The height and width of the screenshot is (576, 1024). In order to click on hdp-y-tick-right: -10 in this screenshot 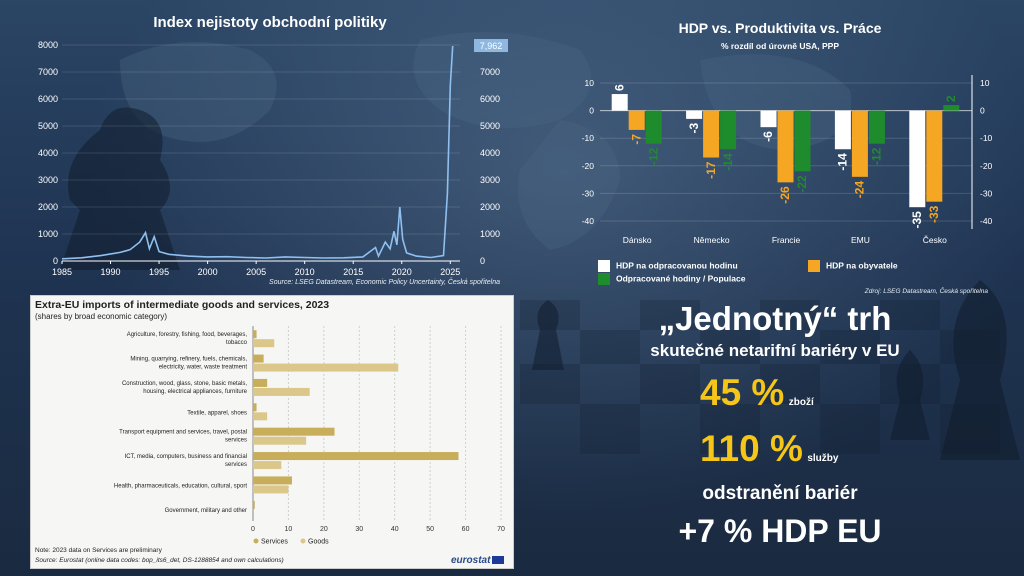, I will do `click(986, 138)`.